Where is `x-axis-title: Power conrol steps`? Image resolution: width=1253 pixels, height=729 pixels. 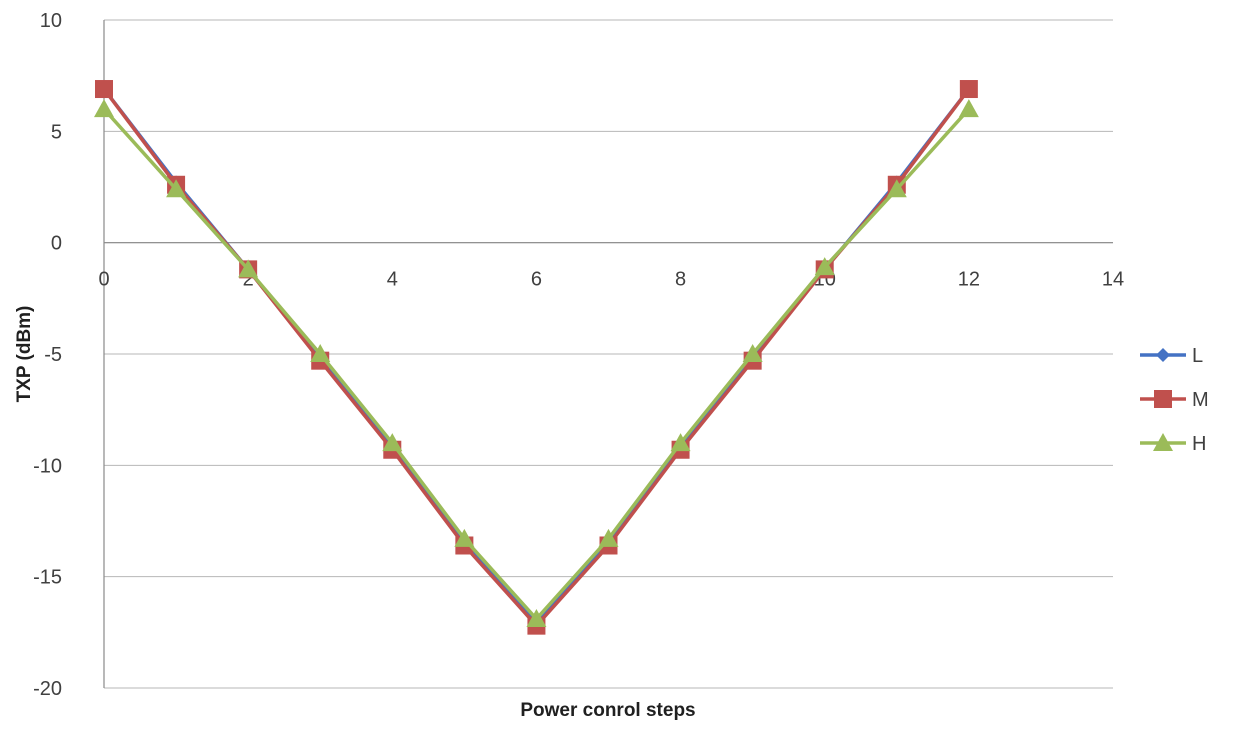
x-axis-title: Power conrol steps is located at coordinates (607, 710).